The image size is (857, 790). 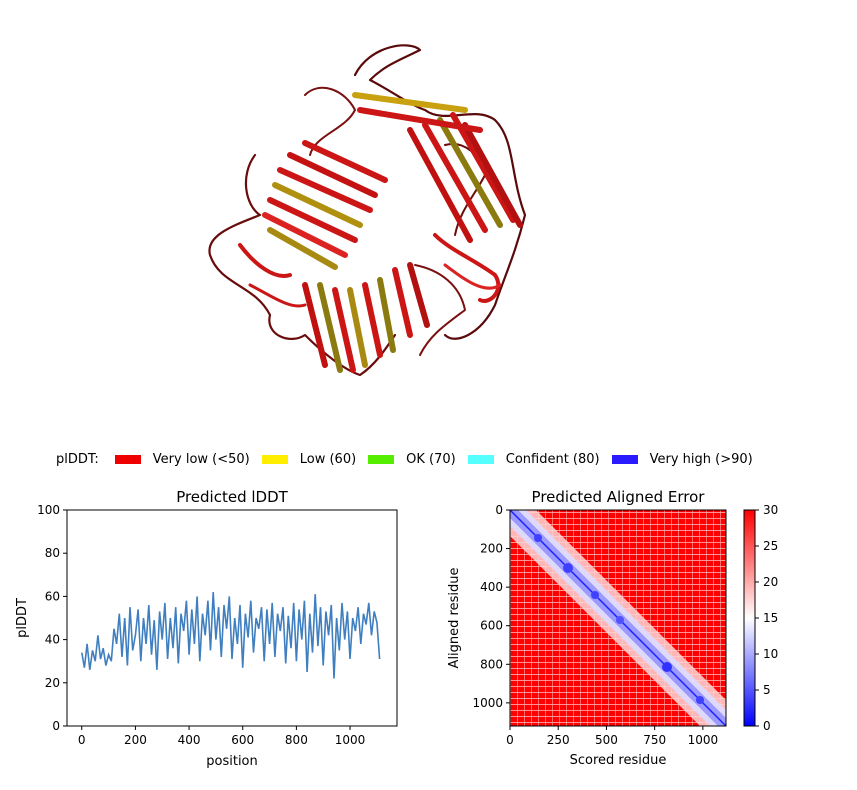 What do you see at coordinates (82, 740) in the screenshot?
I see `plddt-xtick-label: 0` at bounding box center [82, 740].